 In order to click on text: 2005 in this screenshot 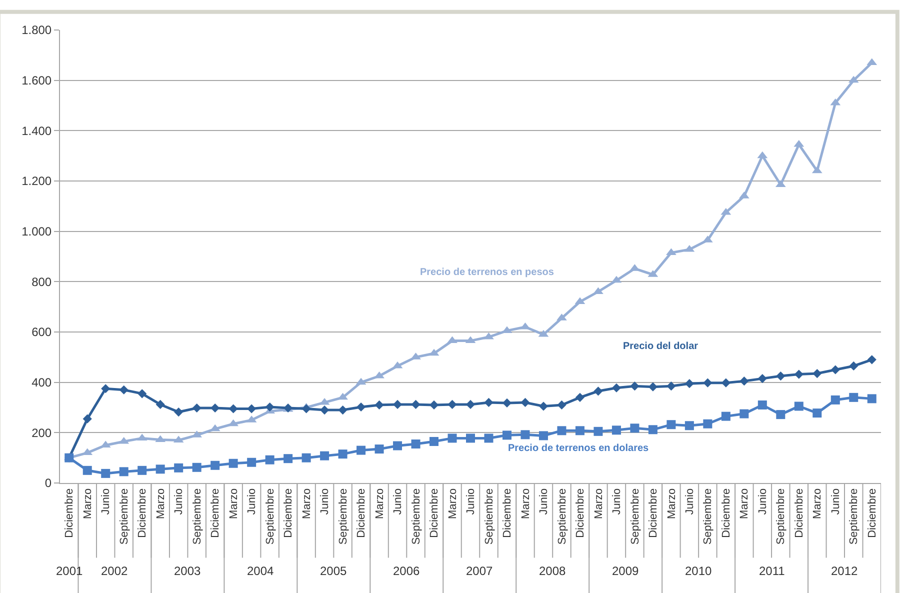, I will do `click(334, 571)`.